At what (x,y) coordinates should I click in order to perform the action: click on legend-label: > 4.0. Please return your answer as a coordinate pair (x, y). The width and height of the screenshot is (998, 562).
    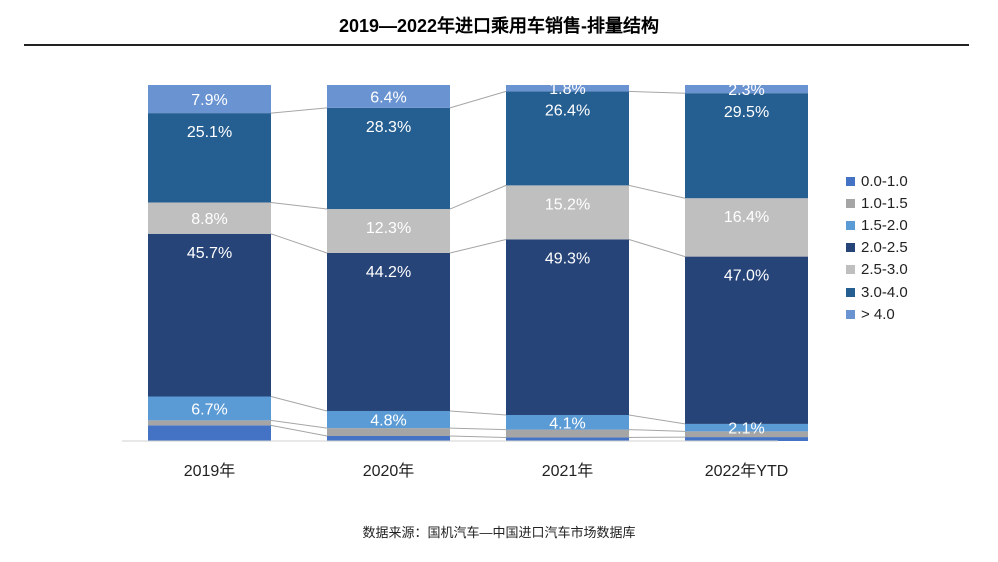
    Looking at the image, I should click on (878, 314).